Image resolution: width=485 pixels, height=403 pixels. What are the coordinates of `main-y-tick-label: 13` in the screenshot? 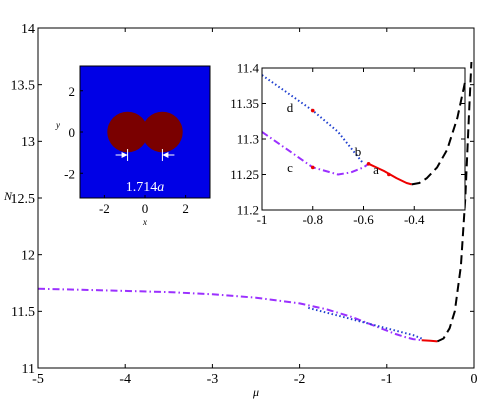 It's located at (28, 142).